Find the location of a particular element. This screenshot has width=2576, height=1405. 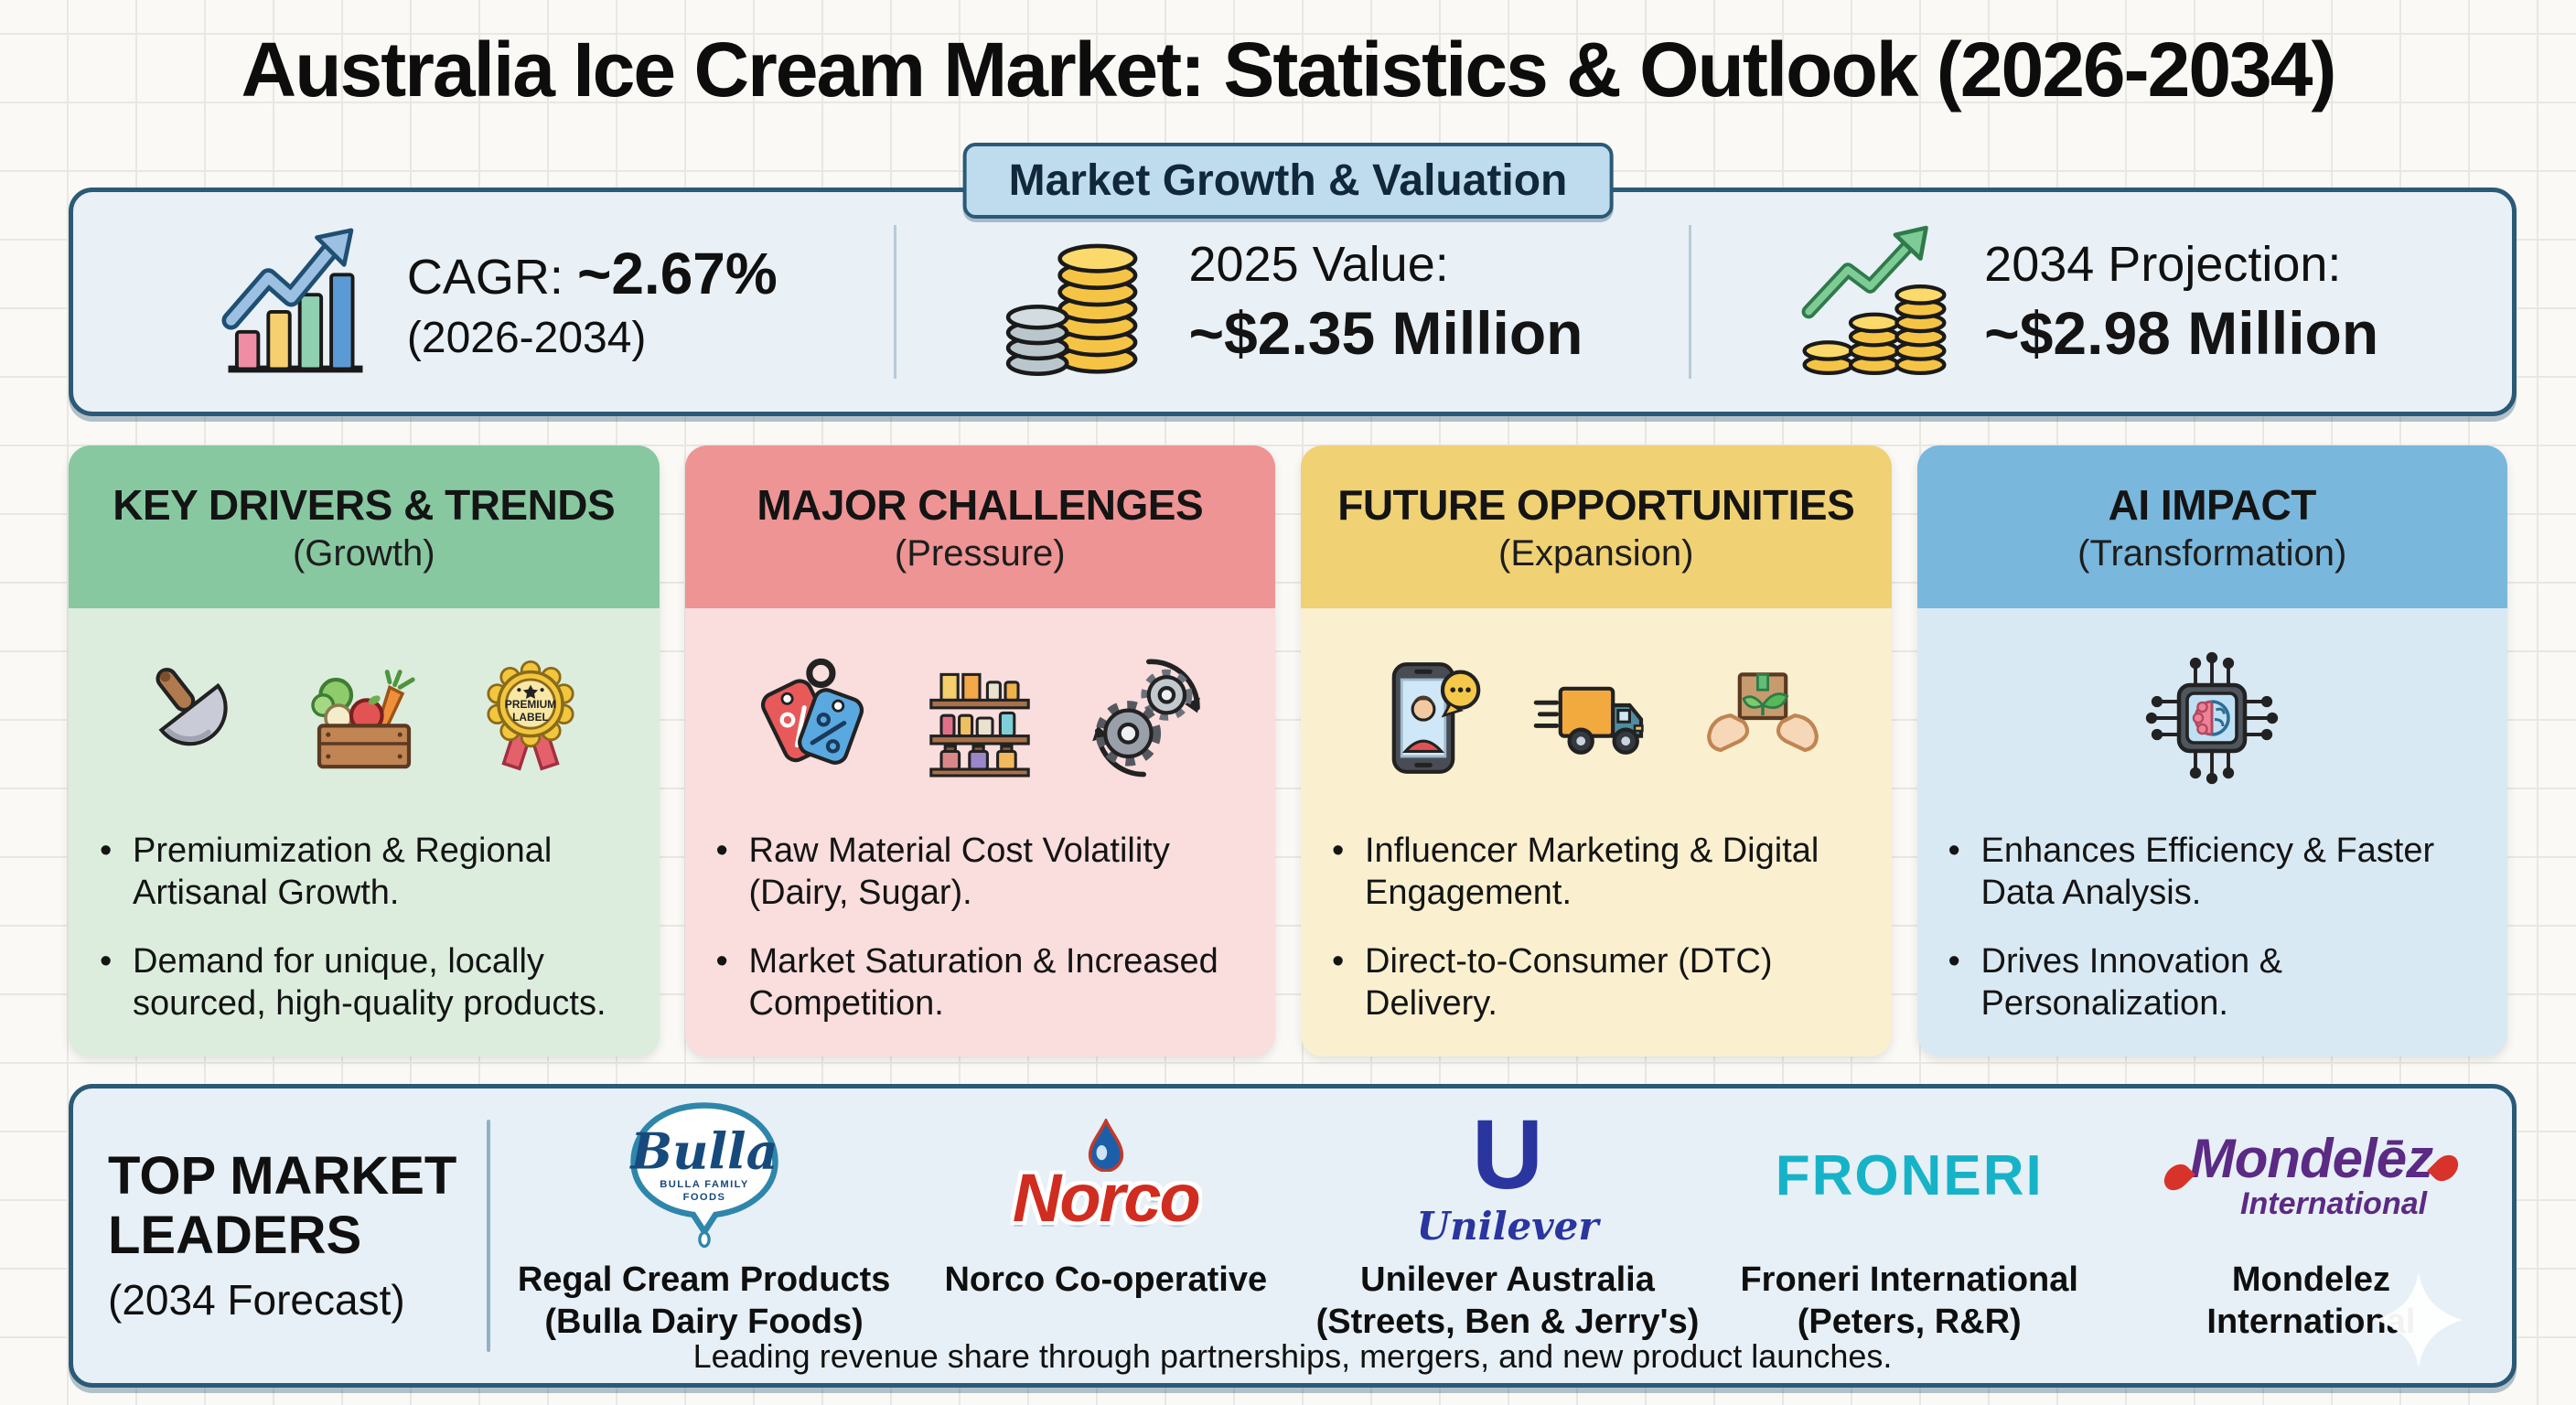

column-major-challenges: MAJOR CHALLENGES (Pressure) is located at coordinates (979, 750).